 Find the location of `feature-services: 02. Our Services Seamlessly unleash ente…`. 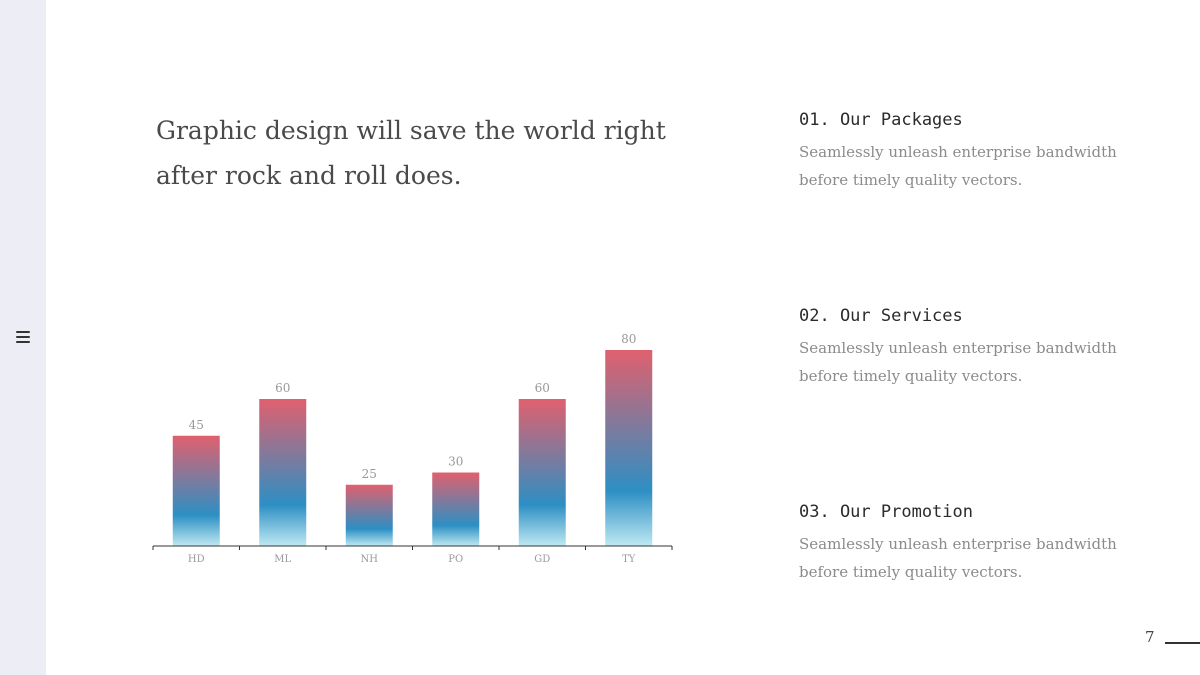

feature-services: 02. Our Services Seamlessly unleash ente… is located at coordinates (979, 348).